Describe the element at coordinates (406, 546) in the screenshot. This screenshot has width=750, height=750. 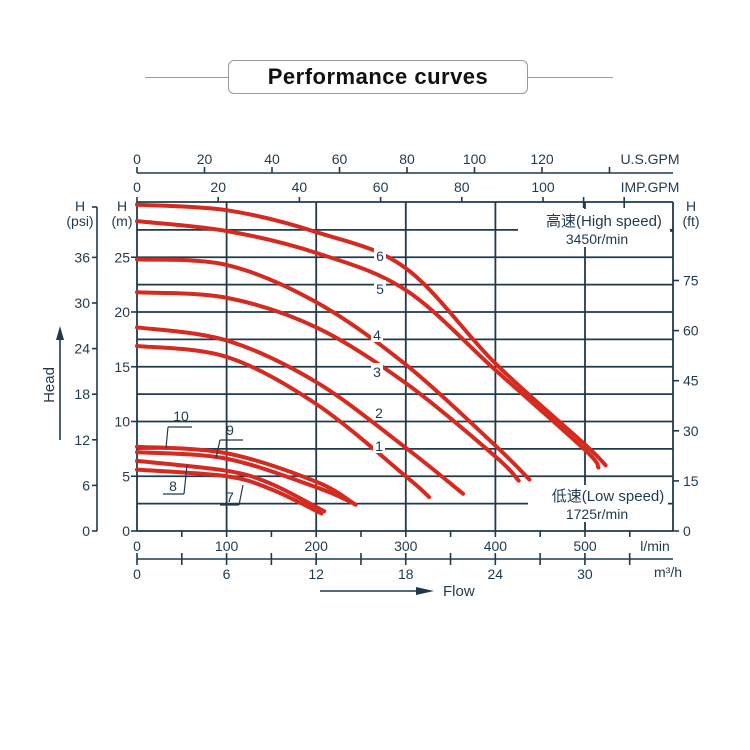
I see `x-tick-label: 300` at that location.